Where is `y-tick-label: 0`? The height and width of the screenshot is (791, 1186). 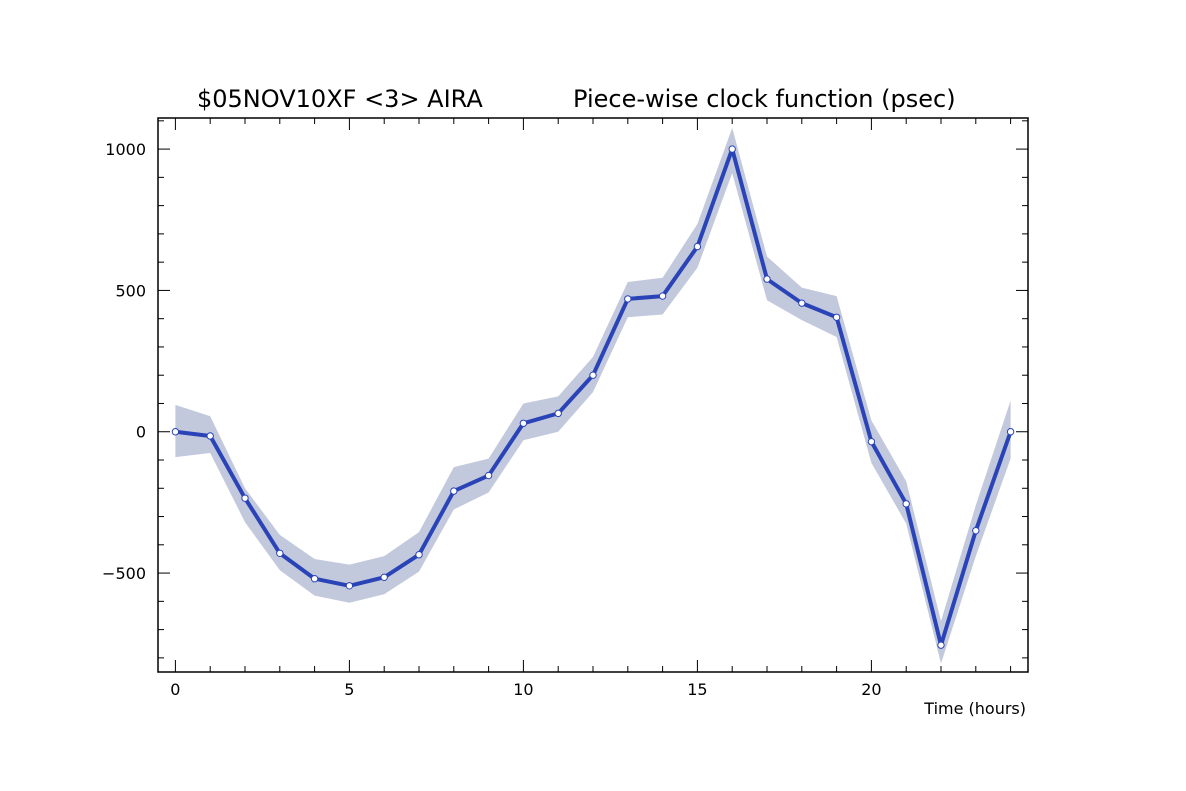
y-tick-label: 0 is located at coordinates (141, 432).